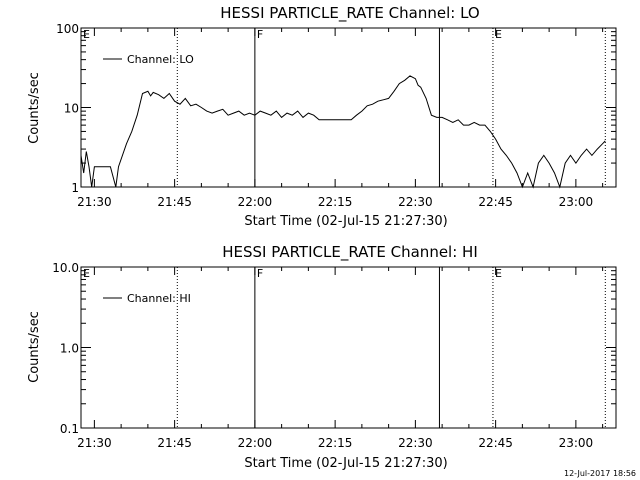 The image size is (640, 480). What do you see at coordinates (67, 29) in the screenshot?
I see `y-tick-label-lo-2: 100` at bounding box center [67, 29].